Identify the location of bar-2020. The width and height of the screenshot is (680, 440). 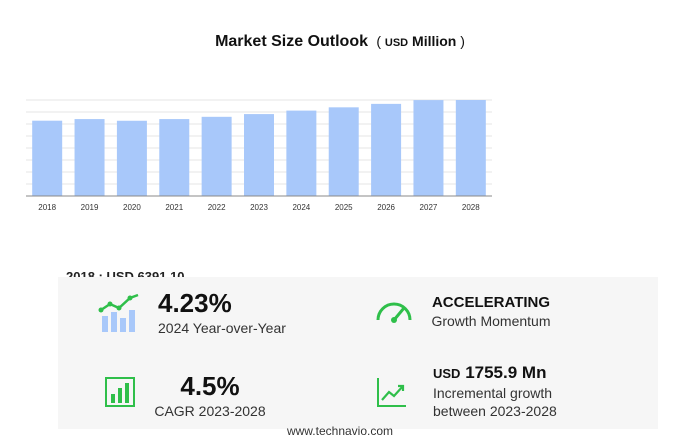
(131, 158).